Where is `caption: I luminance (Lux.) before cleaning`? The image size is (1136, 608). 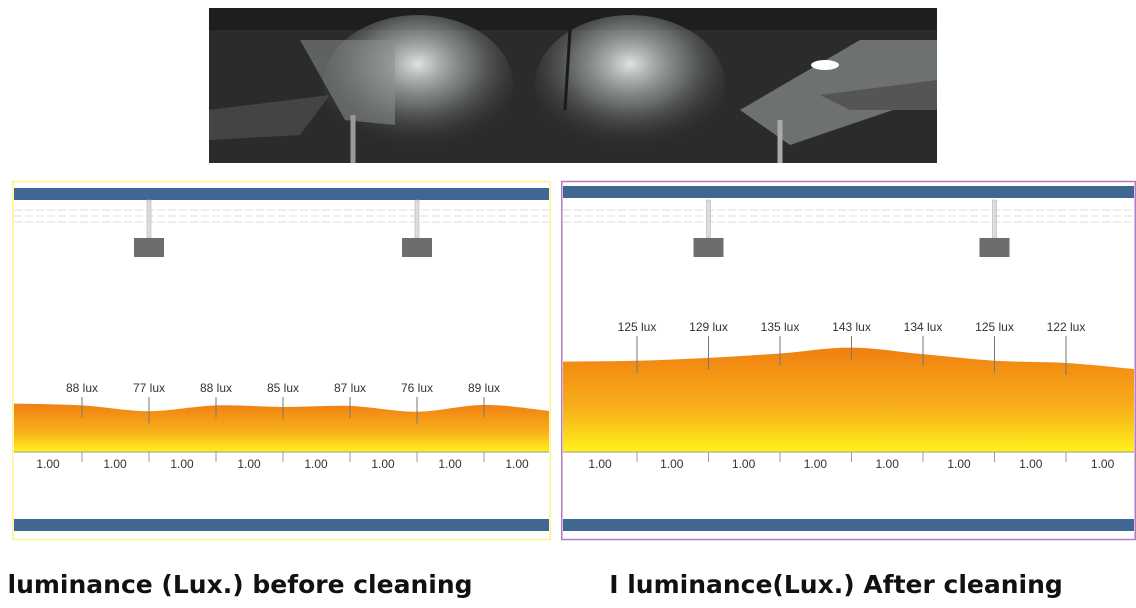
caption: I luminance (Lux.) before cleaning is located at coordinates (236, 584).